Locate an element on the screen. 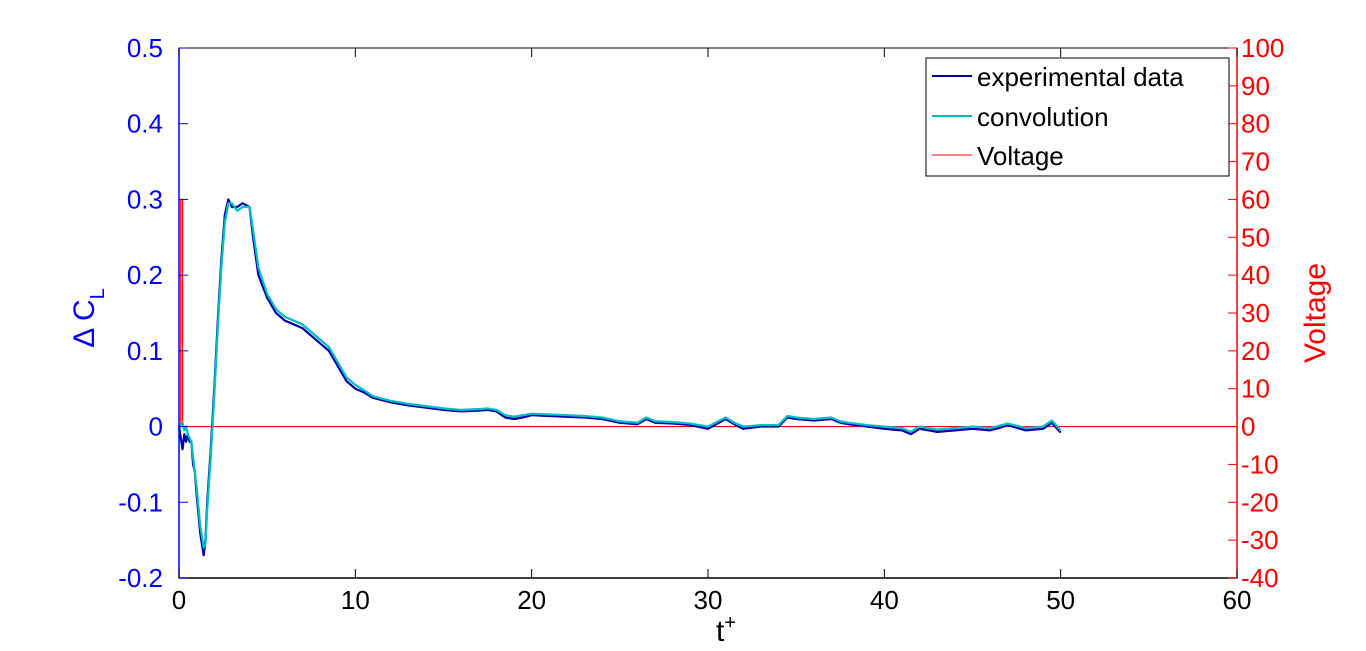  y-right-tick-label: -30 is located at coordinates (1260, 540).